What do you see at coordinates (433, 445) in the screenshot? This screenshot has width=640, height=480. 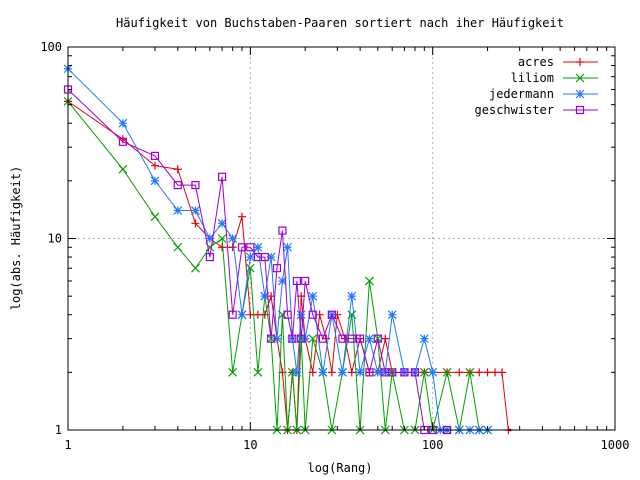 I see `x-tick-label: 100` at bounding box center [433, 445].